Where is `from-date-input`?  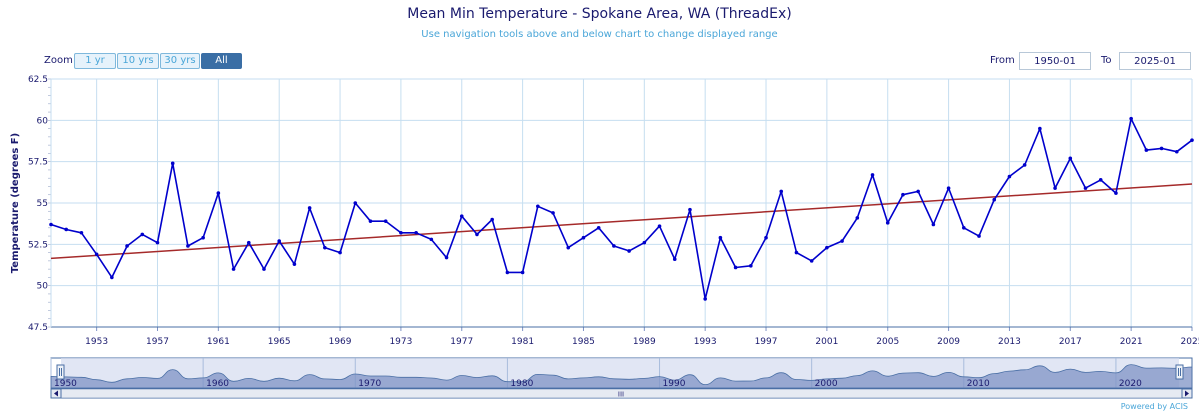
from-date-input is located at coordinates (1055, 61).